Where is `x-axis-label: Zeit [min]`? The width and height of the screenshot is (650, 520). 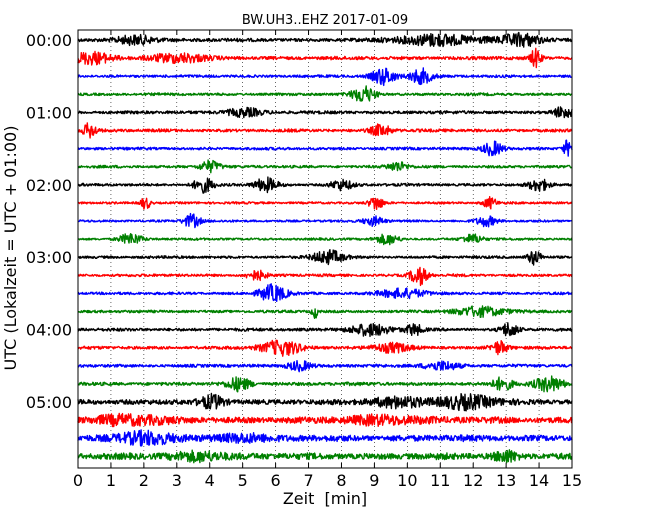
x-axis-label: Zeit [min] is located at coordinates (325, 498).